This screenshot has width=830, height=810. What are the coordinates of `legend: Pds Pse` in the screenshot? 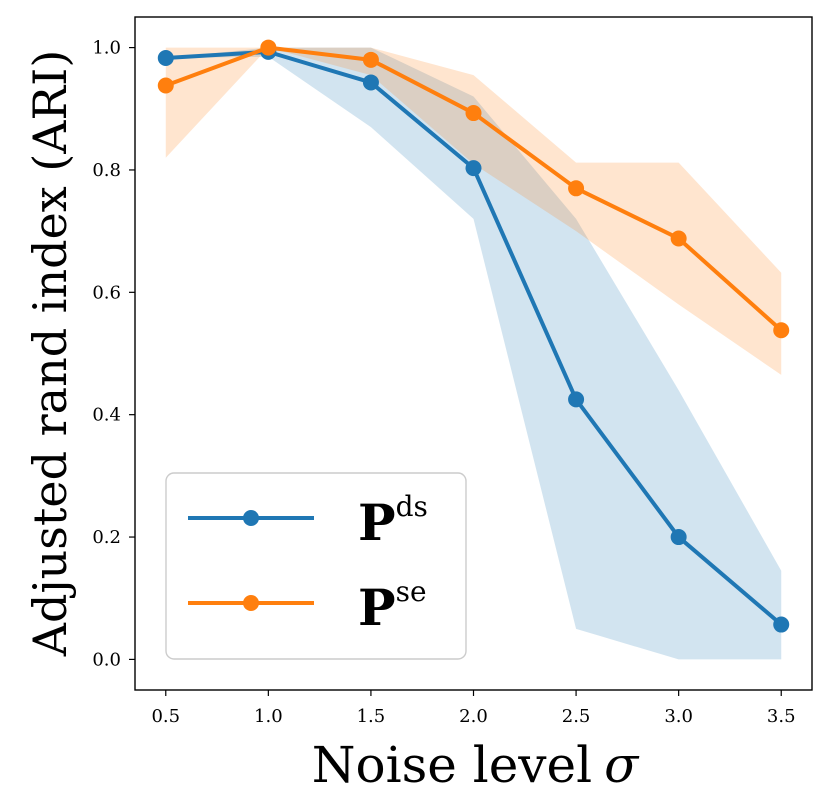 It's located at (316, 566).